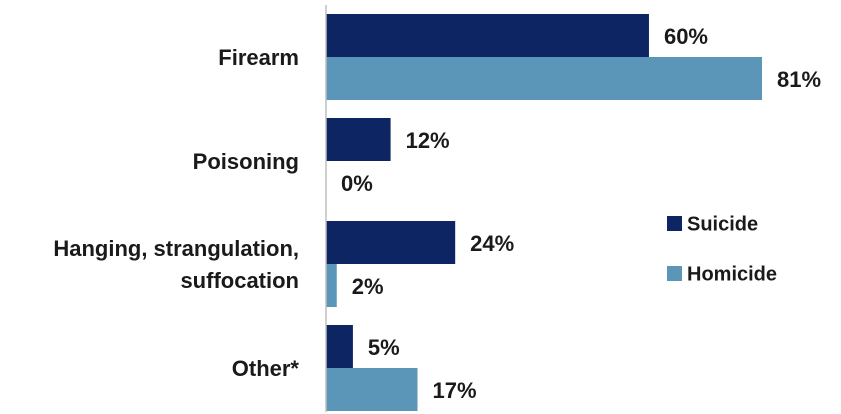 The height and width of the screenshot is (414, 841). I want to click on data-label-homicide-hanging-strangulation-suffocation: 2%, so click(368, 286).